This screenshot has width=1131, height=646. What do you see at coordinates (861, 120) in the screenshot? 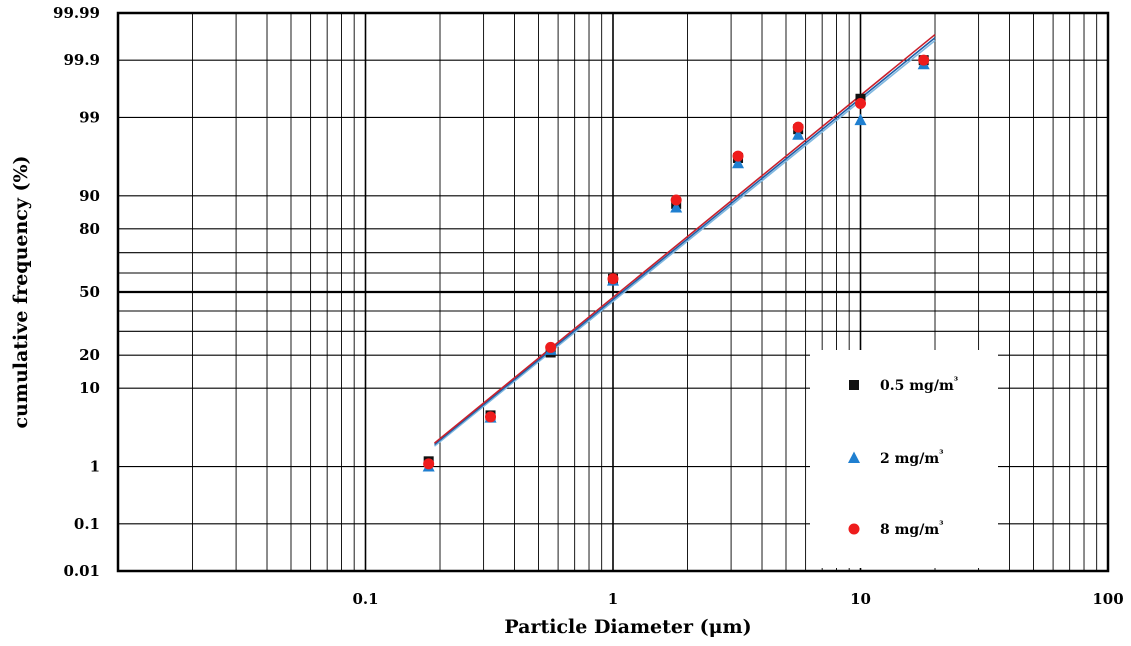
I see `triangle-data-point` at bounding box center [861, 120].